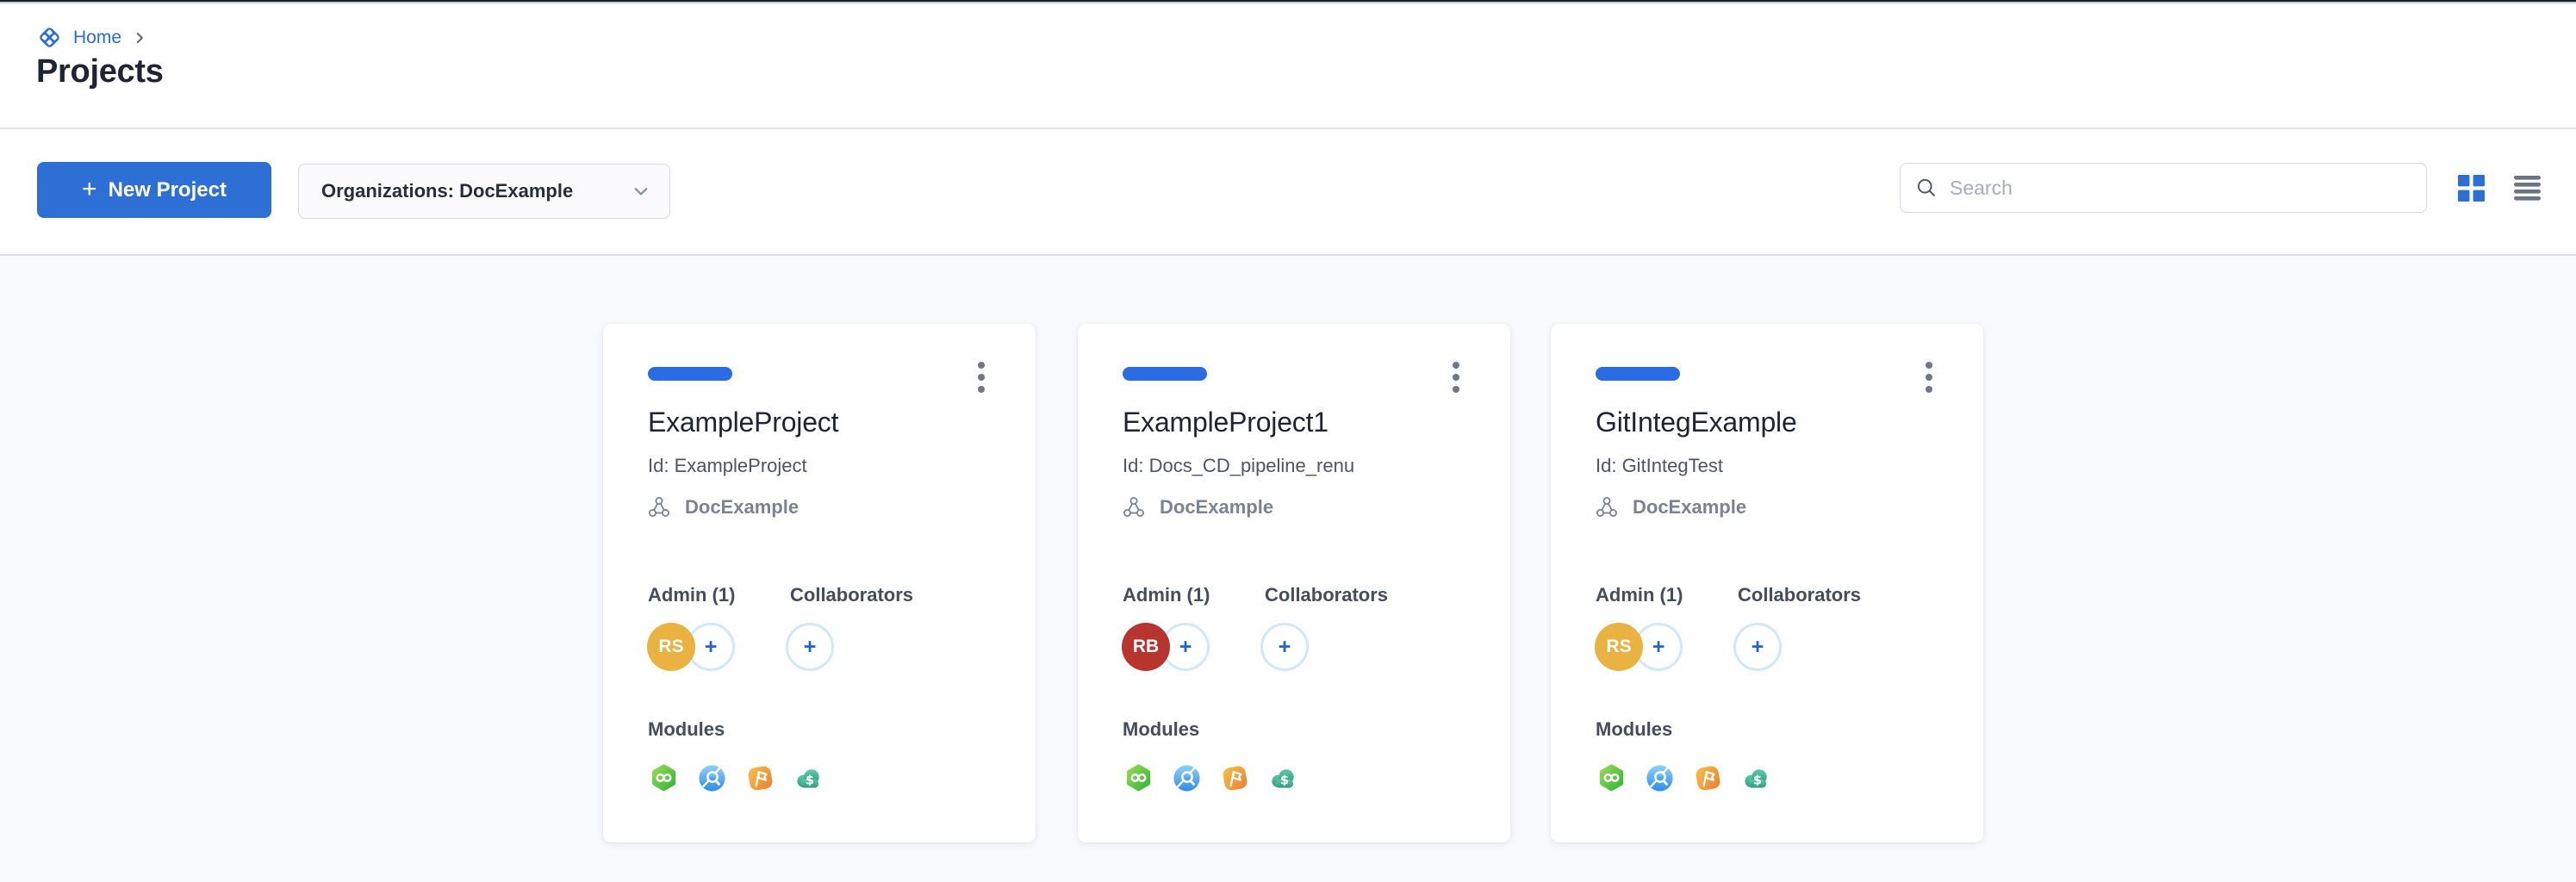 The image size is (2576, 882). What do you see at coordinates (1926, 188) in the screenshot?
I see `search-icon` at bounding box center [1926, 188].